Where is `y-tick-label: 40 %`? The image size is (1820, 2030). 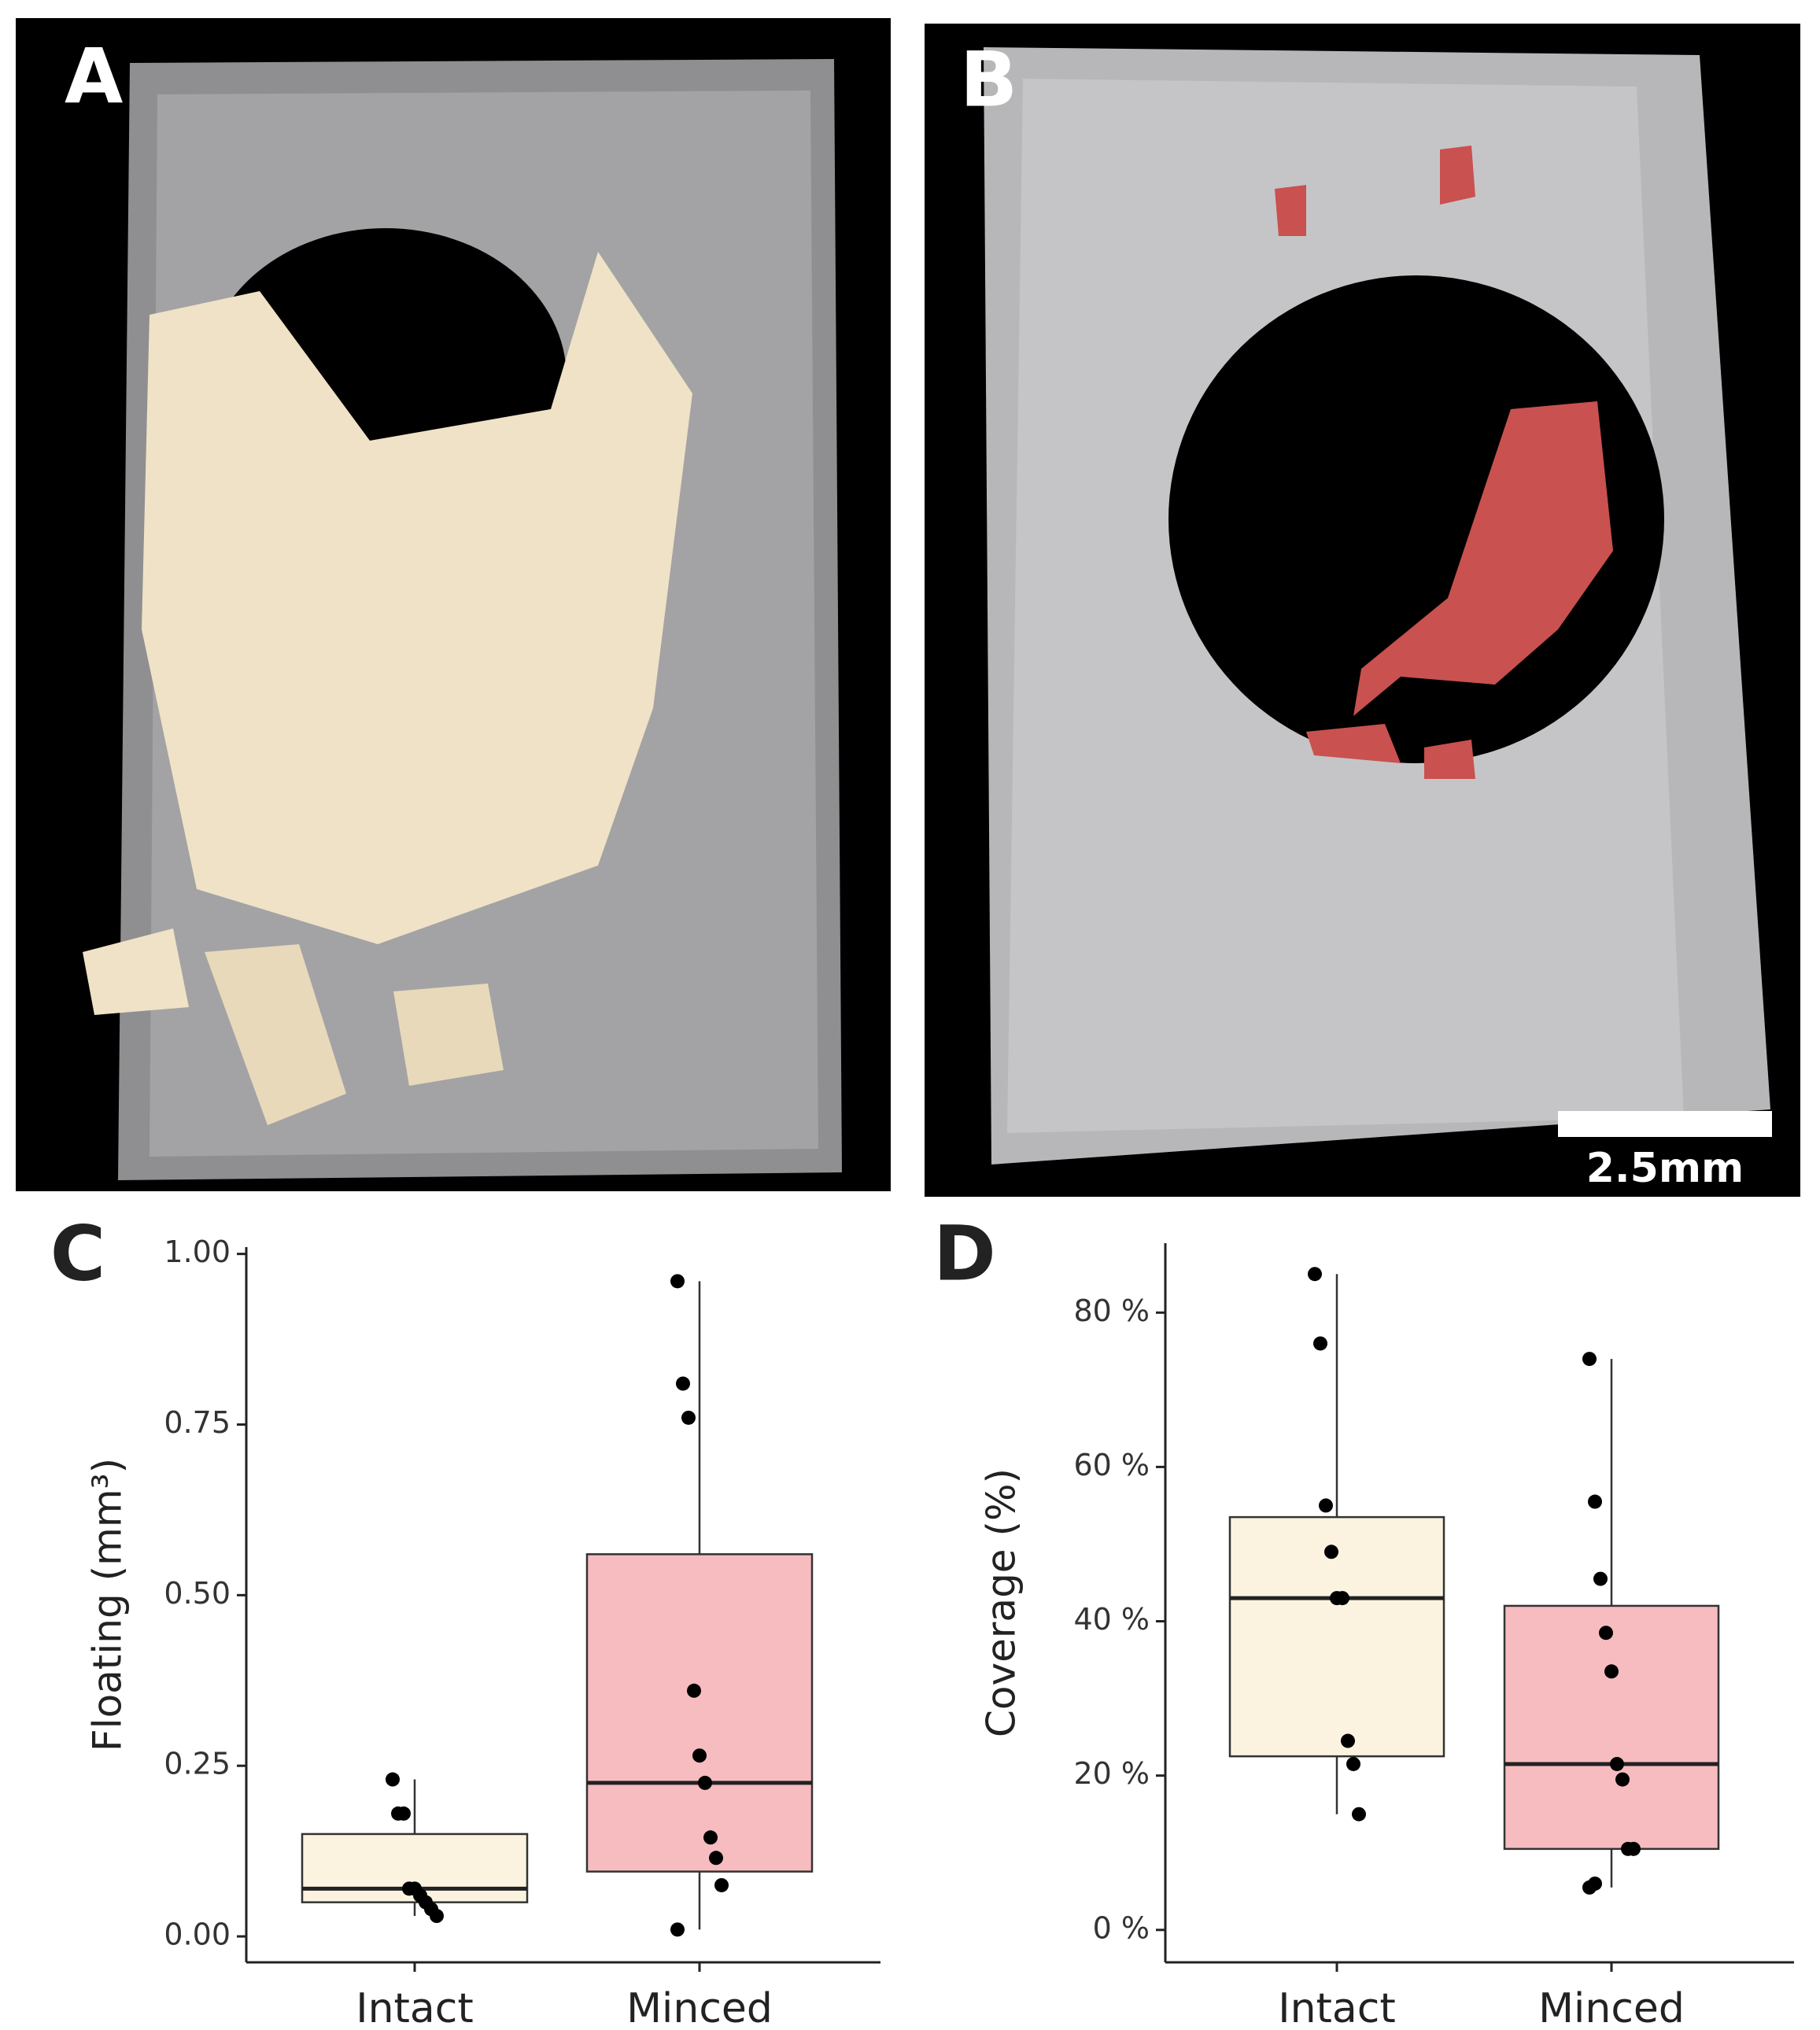
y-tick-label: 40 % is located at coordinates (1111, 1619).